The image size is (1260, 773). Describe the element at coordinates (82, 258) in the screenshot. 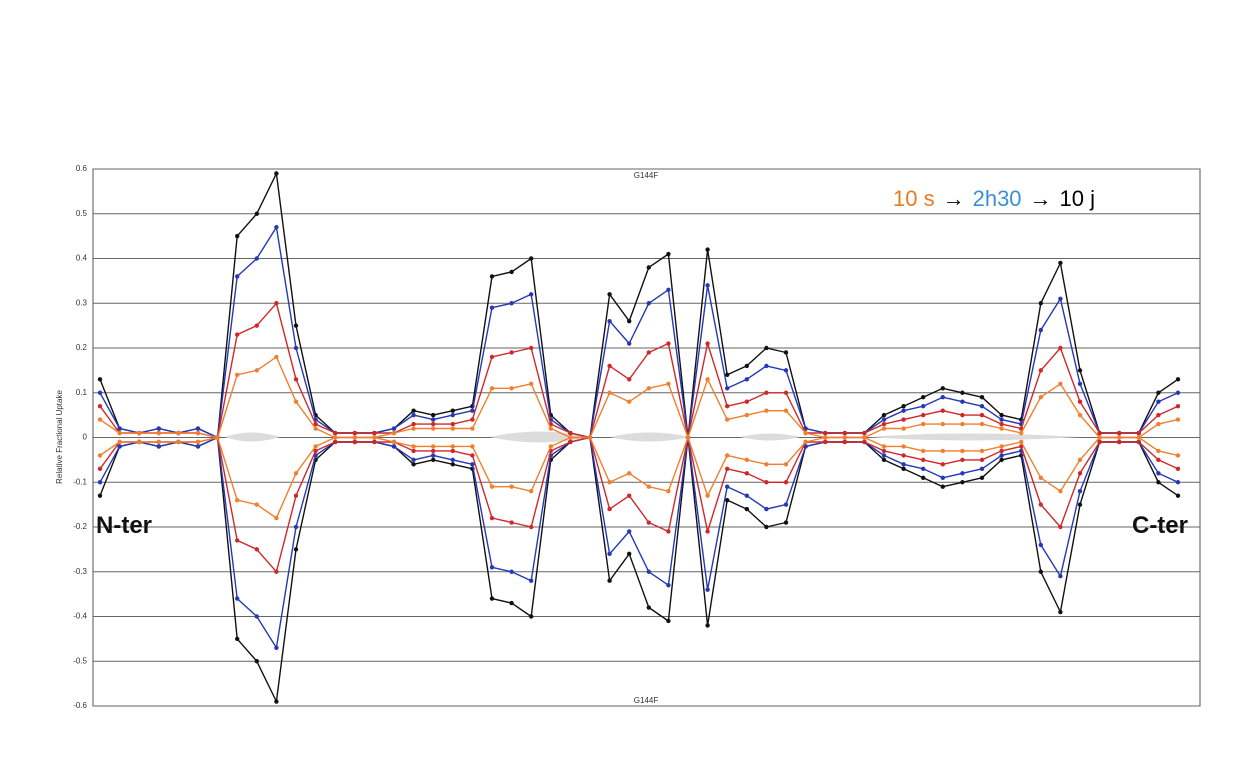

I see `y-tick-label: 0.4` at that location.